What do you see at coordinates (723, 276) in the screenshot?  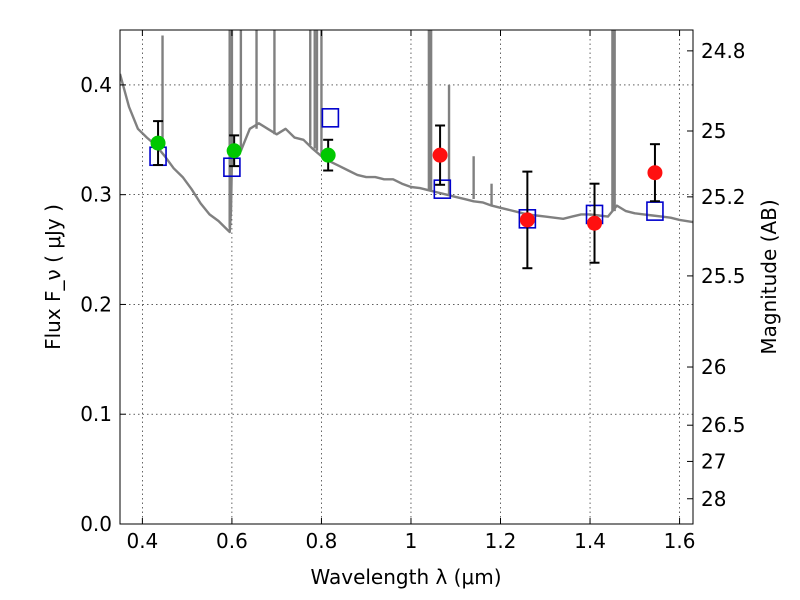 I see `right-tick-label: 25.5` at bounding box center [723, 276].